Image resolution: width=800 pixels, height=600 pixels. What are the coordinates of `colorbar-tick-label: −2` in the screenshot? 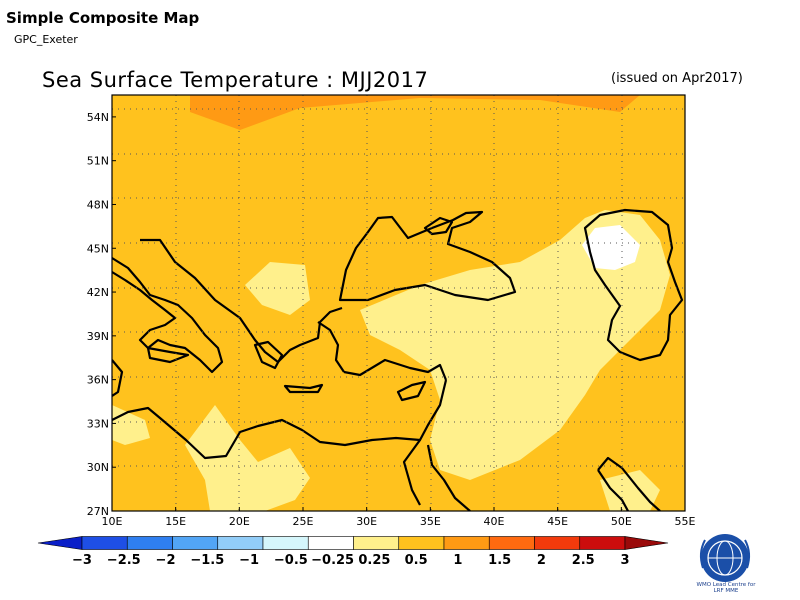 It's located at (165, 560).